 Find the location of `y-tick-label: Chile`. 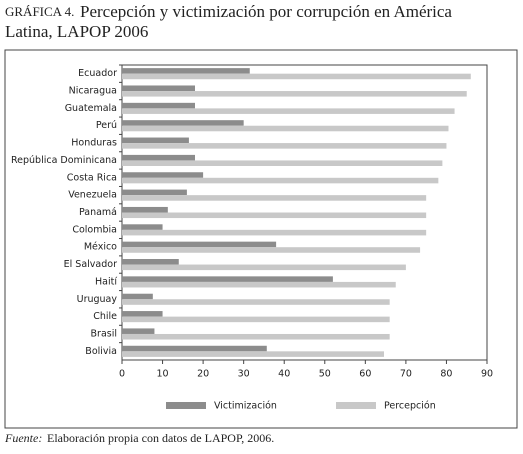

y-tick-label: Chile is located at coordinates (105, 316).